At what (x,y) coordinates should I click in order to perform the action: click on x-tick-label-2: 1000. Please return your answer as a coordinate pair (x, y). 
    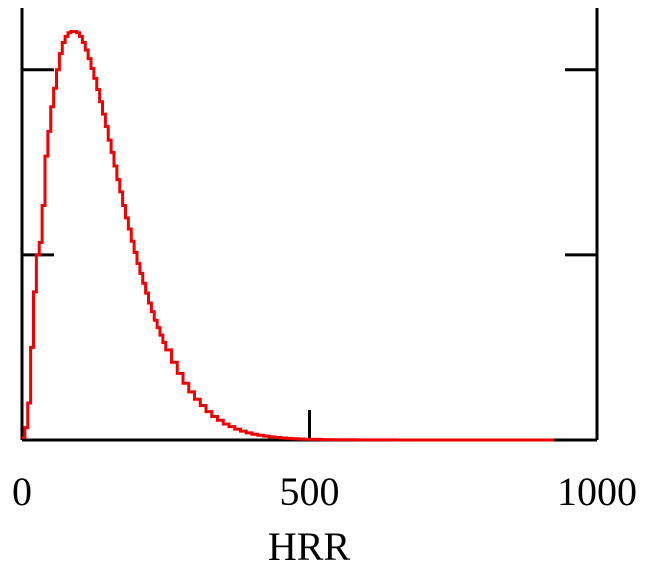
    Looking at the image, I should click on (597, 491).